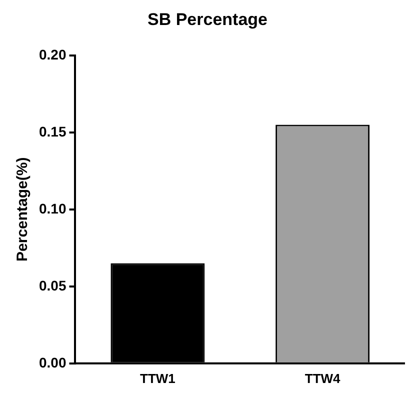 This screenshot has height=405, width=410. What do you see at coordinates (52, 208) in the screenshot?
I see `y-tick-label: 0.10` at bounding box center [52, 208].